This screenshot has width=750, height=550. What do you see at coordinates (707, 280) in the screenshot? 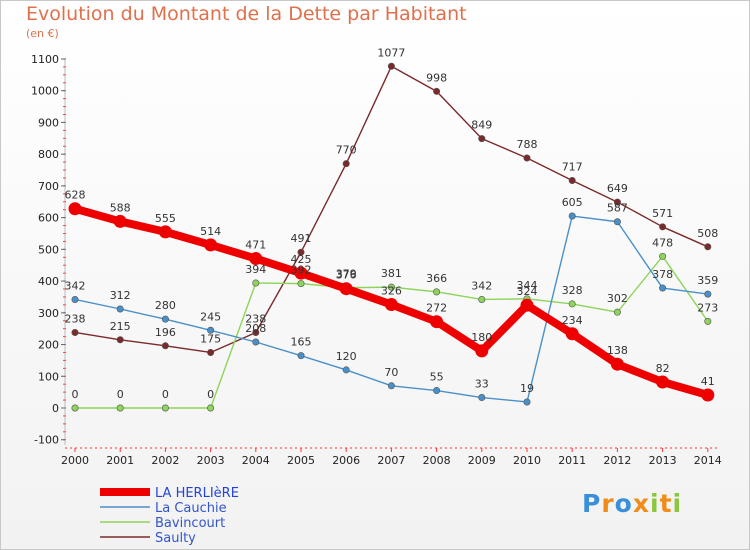
I see `data-label: 359` at bounding box center [707, 280].